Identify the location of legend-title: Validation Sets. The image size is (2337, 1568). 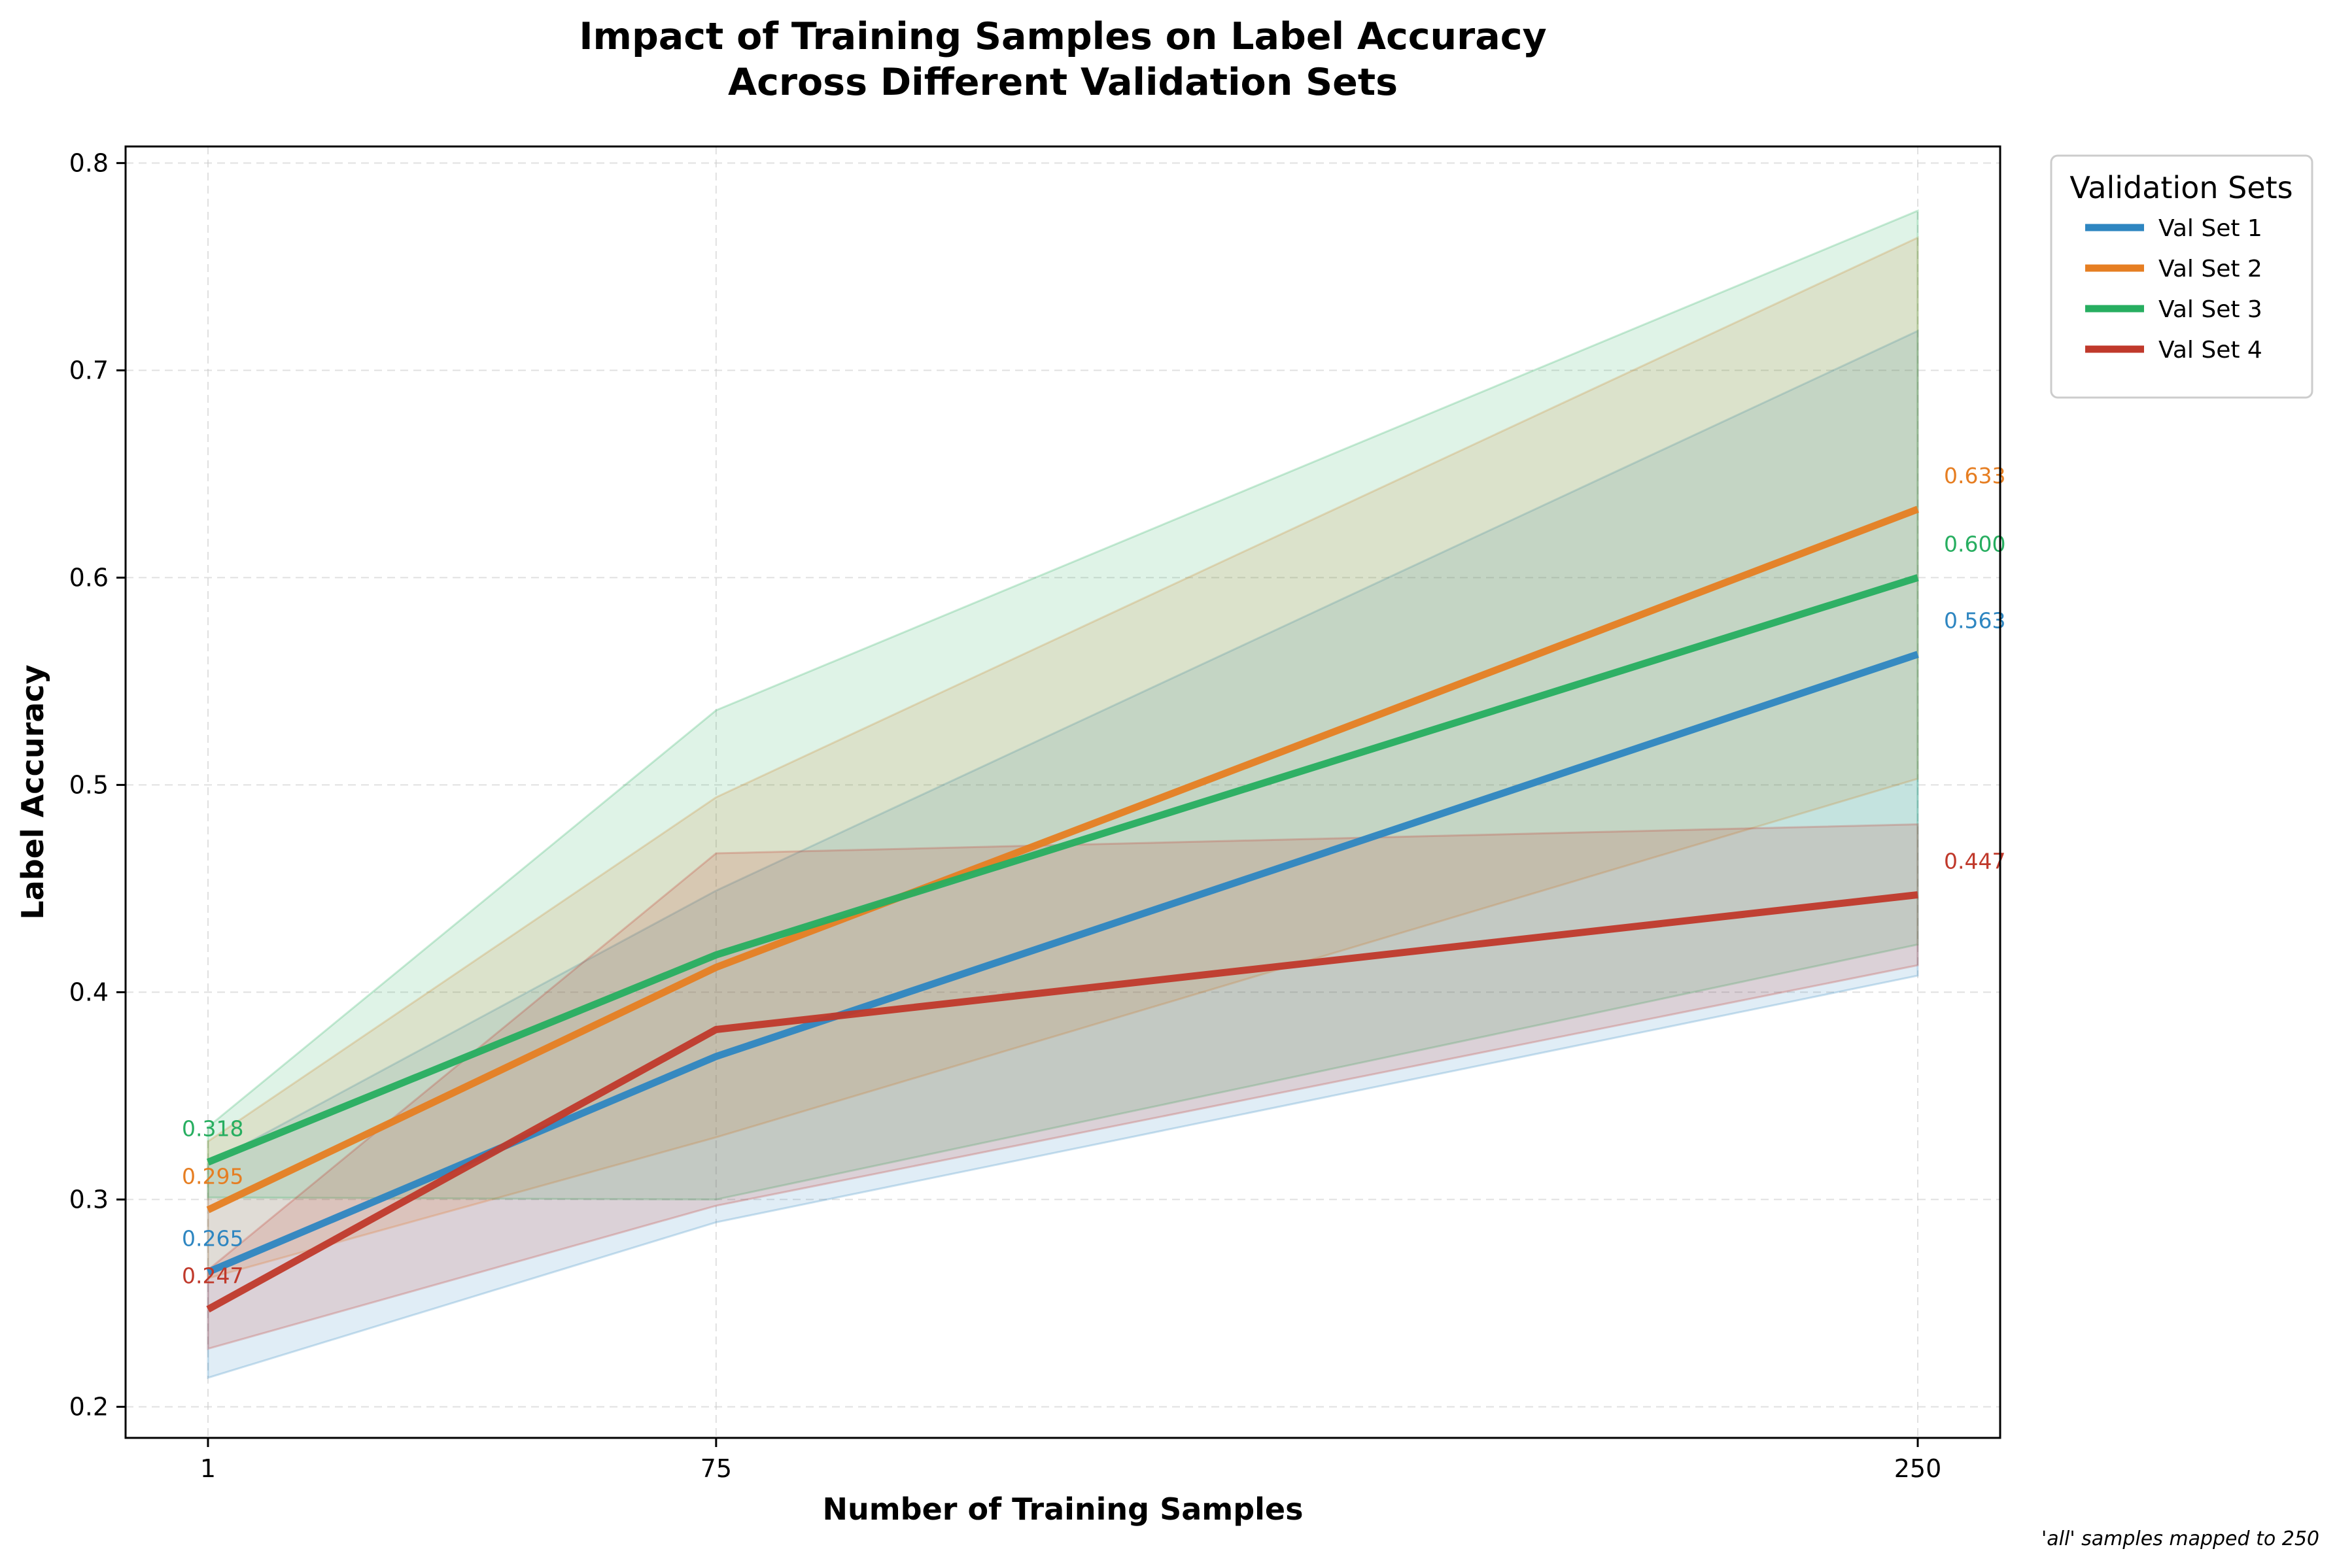
(2181, 187).